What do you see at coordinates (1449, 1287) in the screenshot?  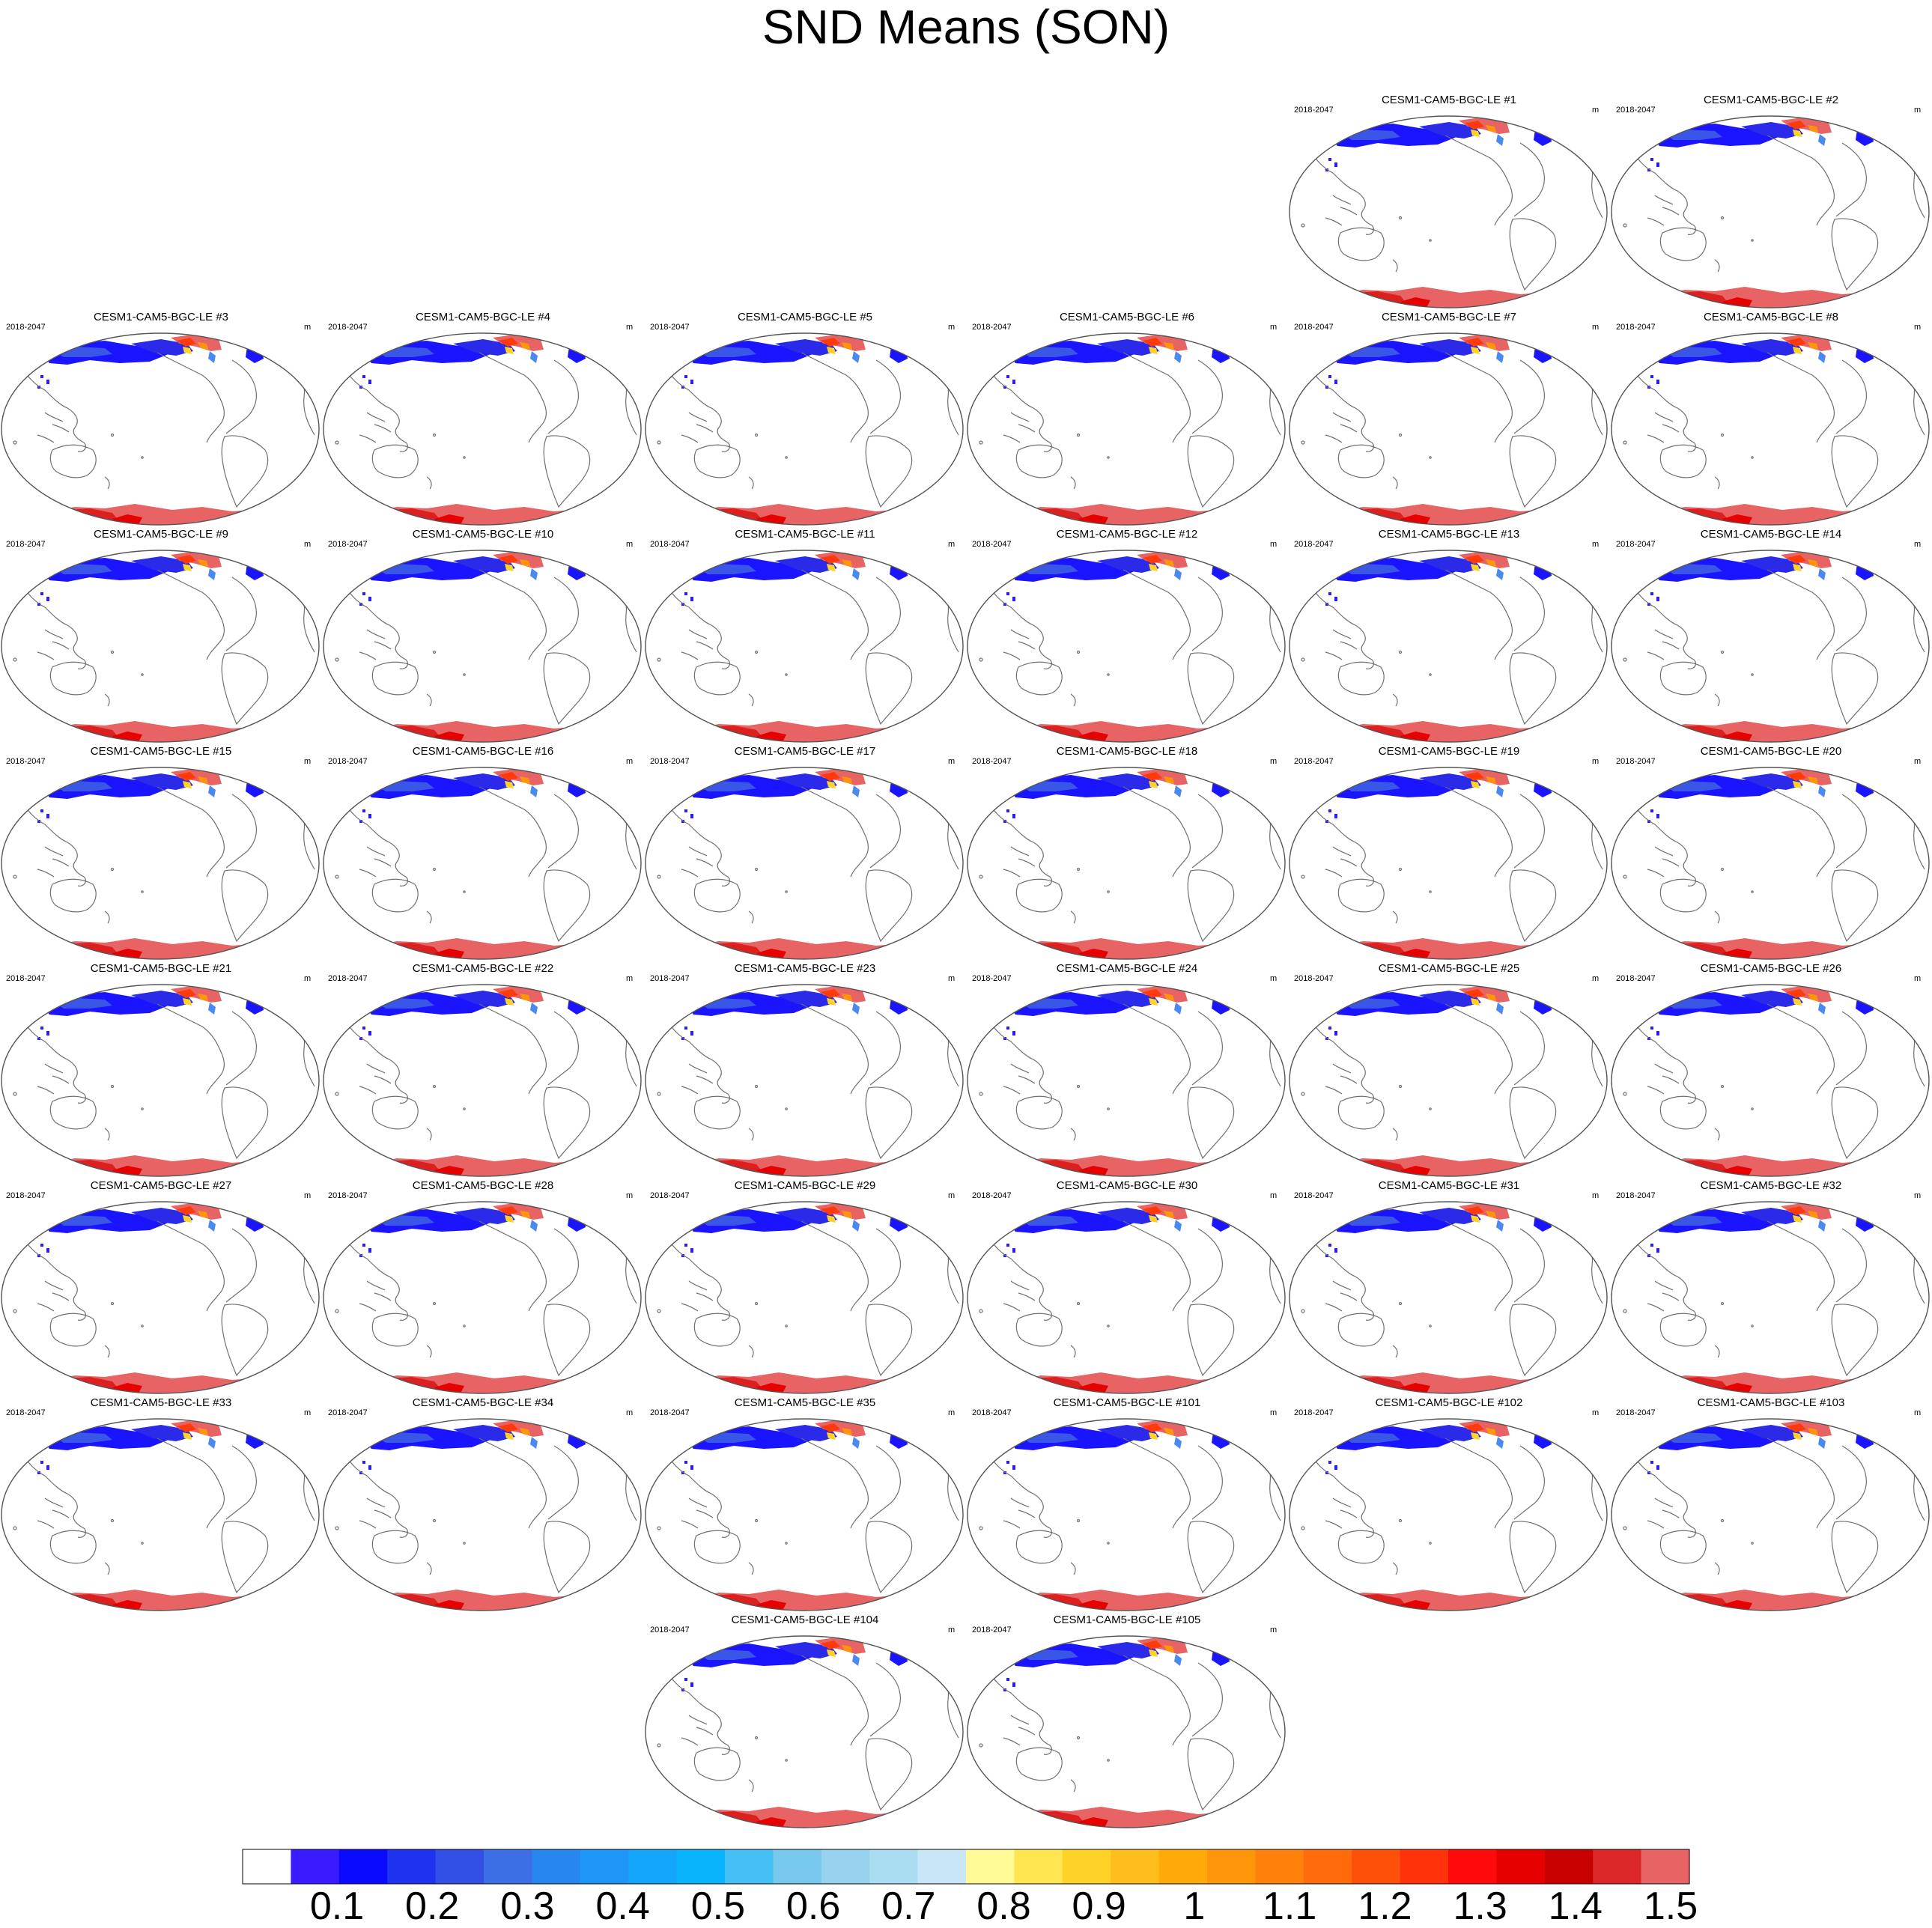 I see `map-panel: CESM1-CAM5-BGC-LE #31 2018-2047 m` at bounding box center [1449, 1287].